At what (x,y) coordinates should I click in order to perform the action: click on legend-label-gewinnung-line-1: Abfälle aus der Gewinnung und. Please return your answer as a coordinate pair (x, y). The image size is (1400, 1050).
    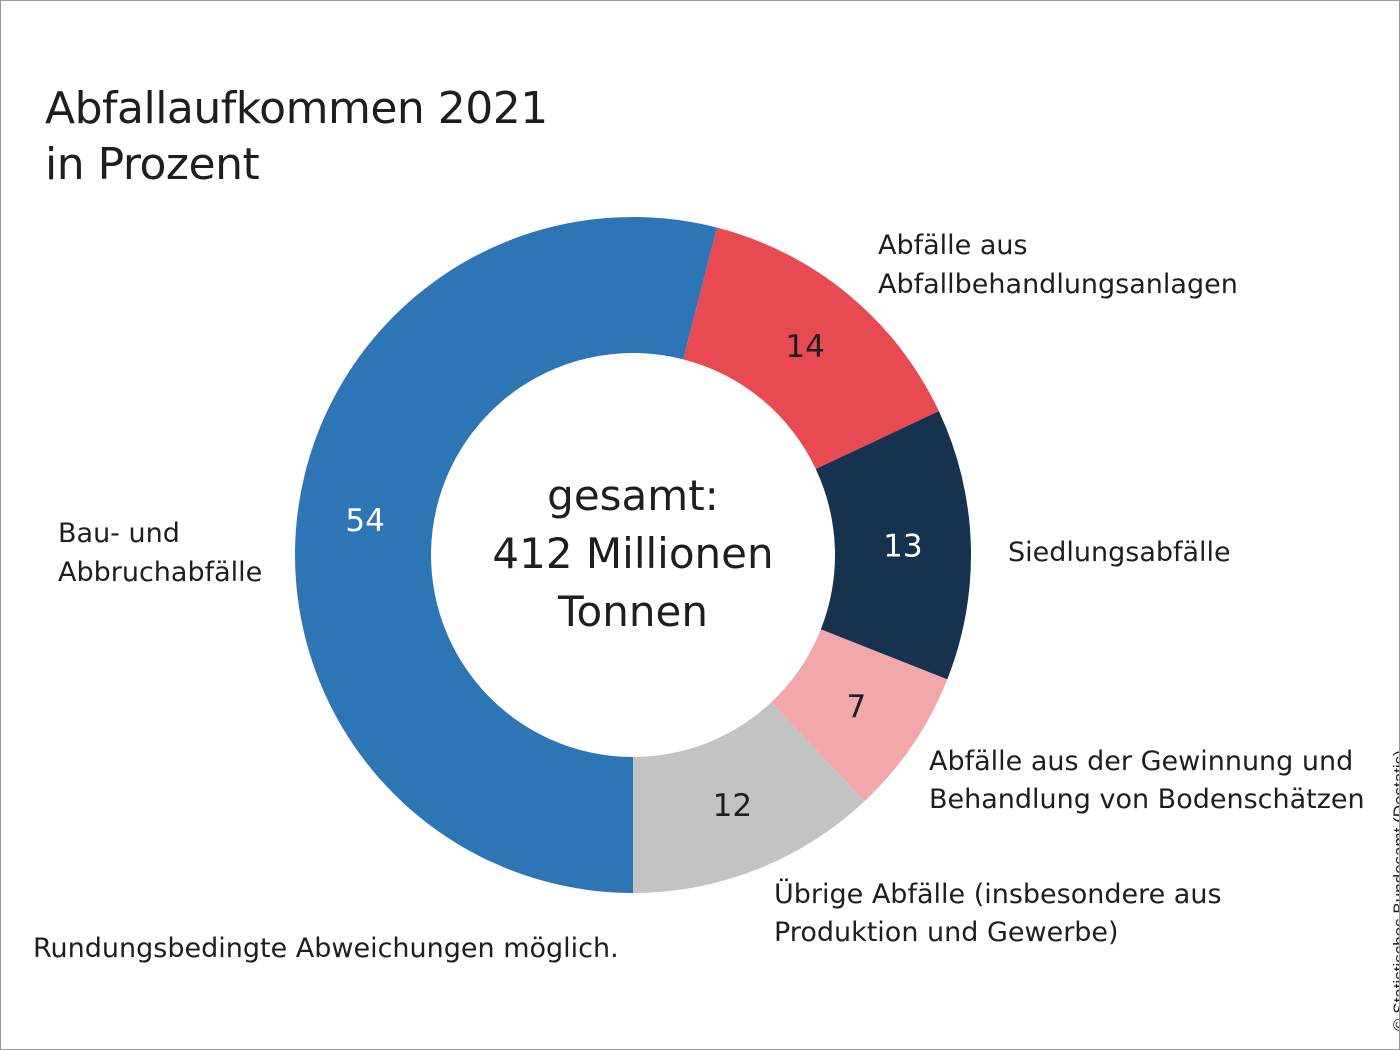
    Looking at the image, I should click on (1141, 761).